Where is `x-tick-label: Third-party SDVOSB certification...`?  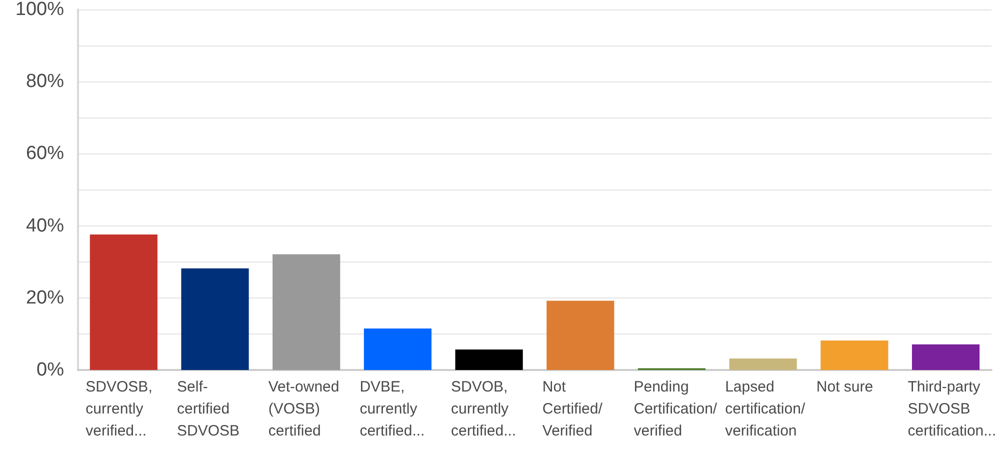 x-tick-label: Third-party SDVOSB certification... is located at coordinates (952, 409).